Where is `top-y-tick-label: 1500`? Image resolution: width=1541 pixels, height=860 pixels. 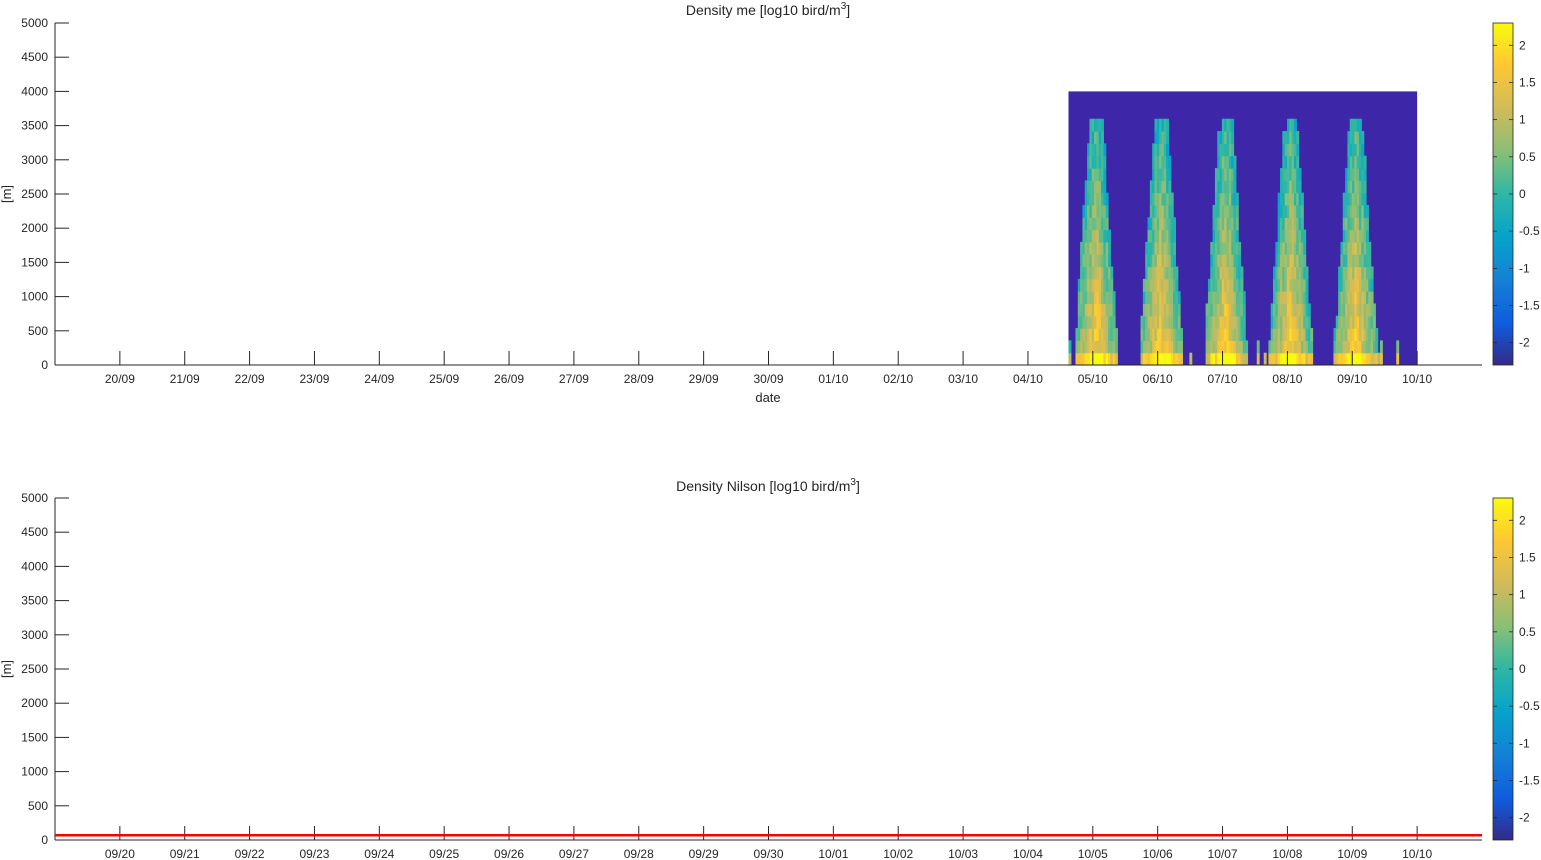 top-y-tick-label: 1500 is located at coordinates (34, 262).